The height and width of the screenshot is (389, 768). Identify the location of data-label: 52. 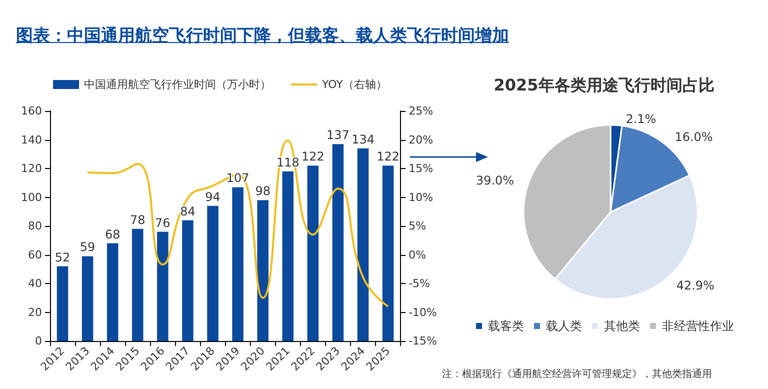
(62, 257).